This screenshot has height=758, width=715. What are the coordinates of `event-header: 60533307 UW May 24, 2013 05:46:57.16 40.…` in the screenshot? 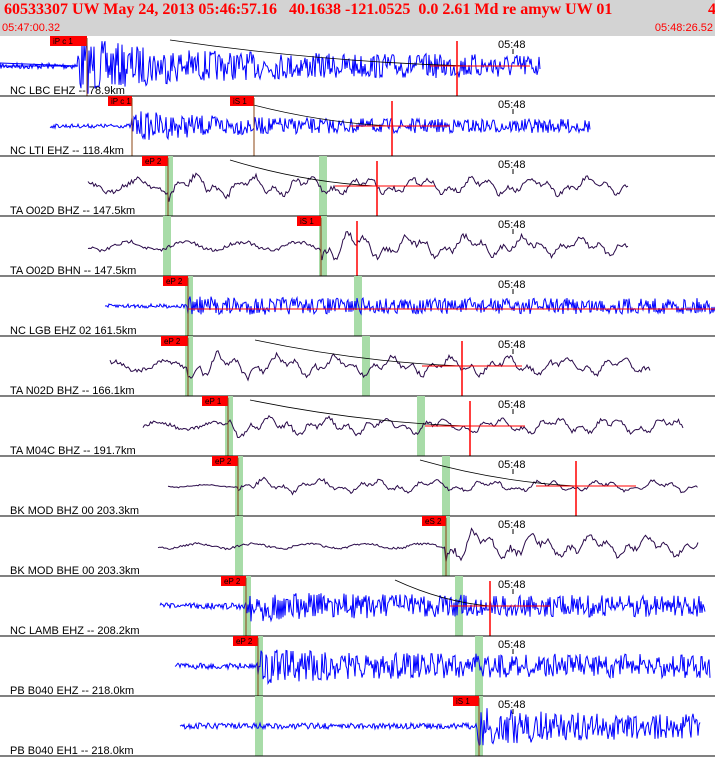 It's located at (357, 18).